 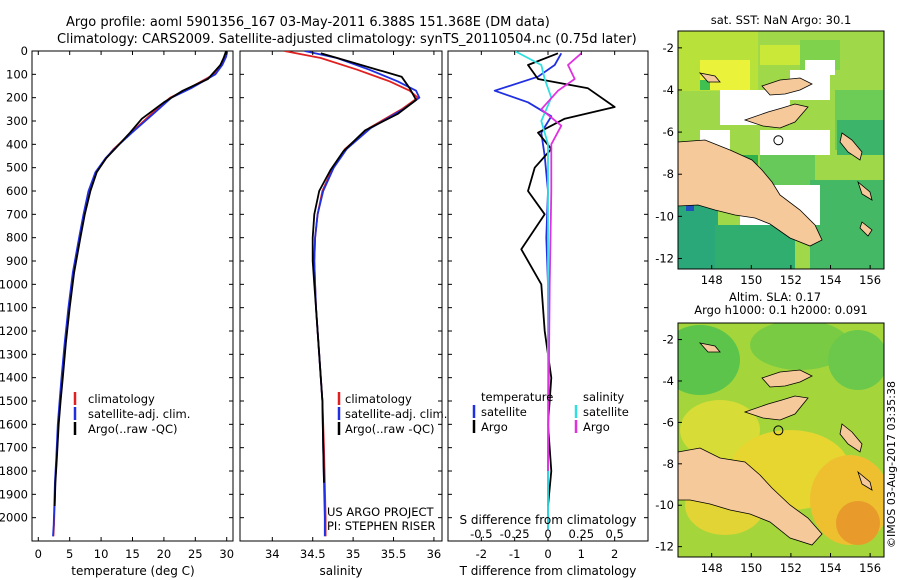 I want to click on sla-map-lon-label: 152, so click(x=791, y=568).